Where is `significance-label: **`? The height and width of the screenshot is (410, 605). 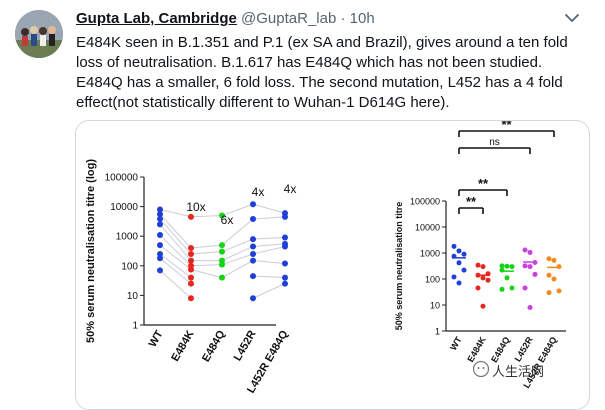 significance-label: ** is located at coordinates (471, 201).